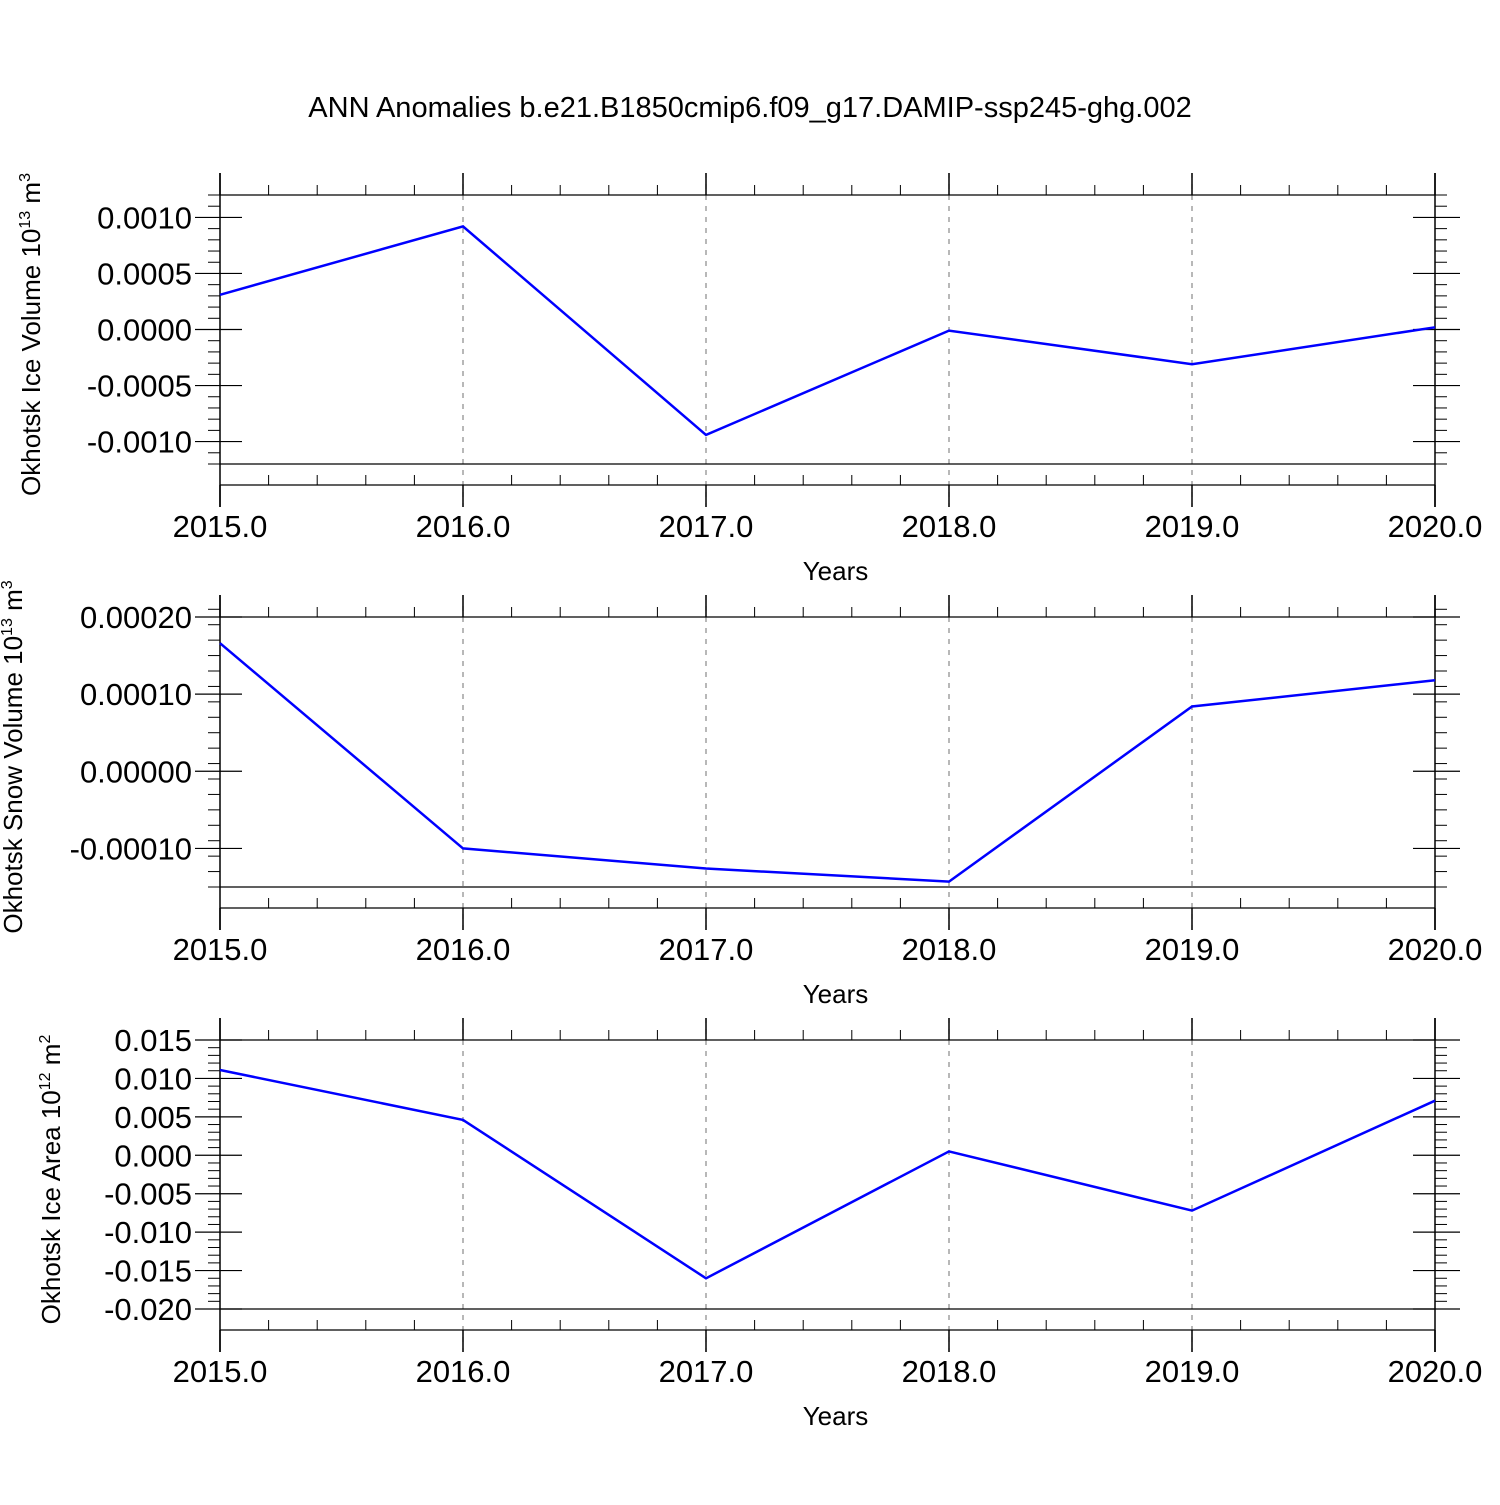 Image resolution: width=1500 pixels, height=1505 pixels. I want to click on panel-2-y-tick-label: 0.00020, so click(136, 617).